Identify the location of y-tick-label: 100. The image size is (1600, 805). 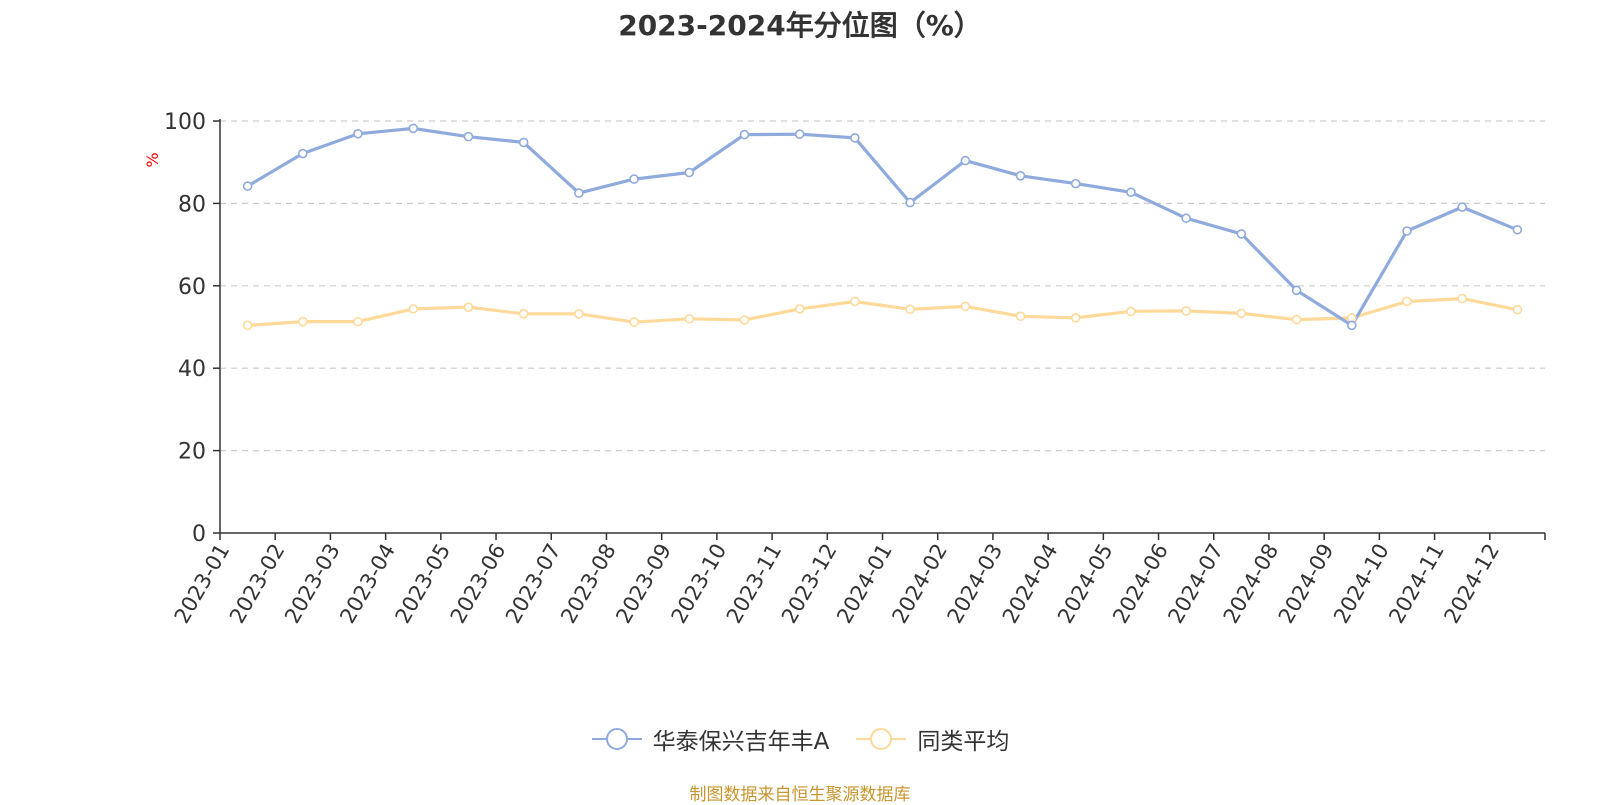
(185, 122).